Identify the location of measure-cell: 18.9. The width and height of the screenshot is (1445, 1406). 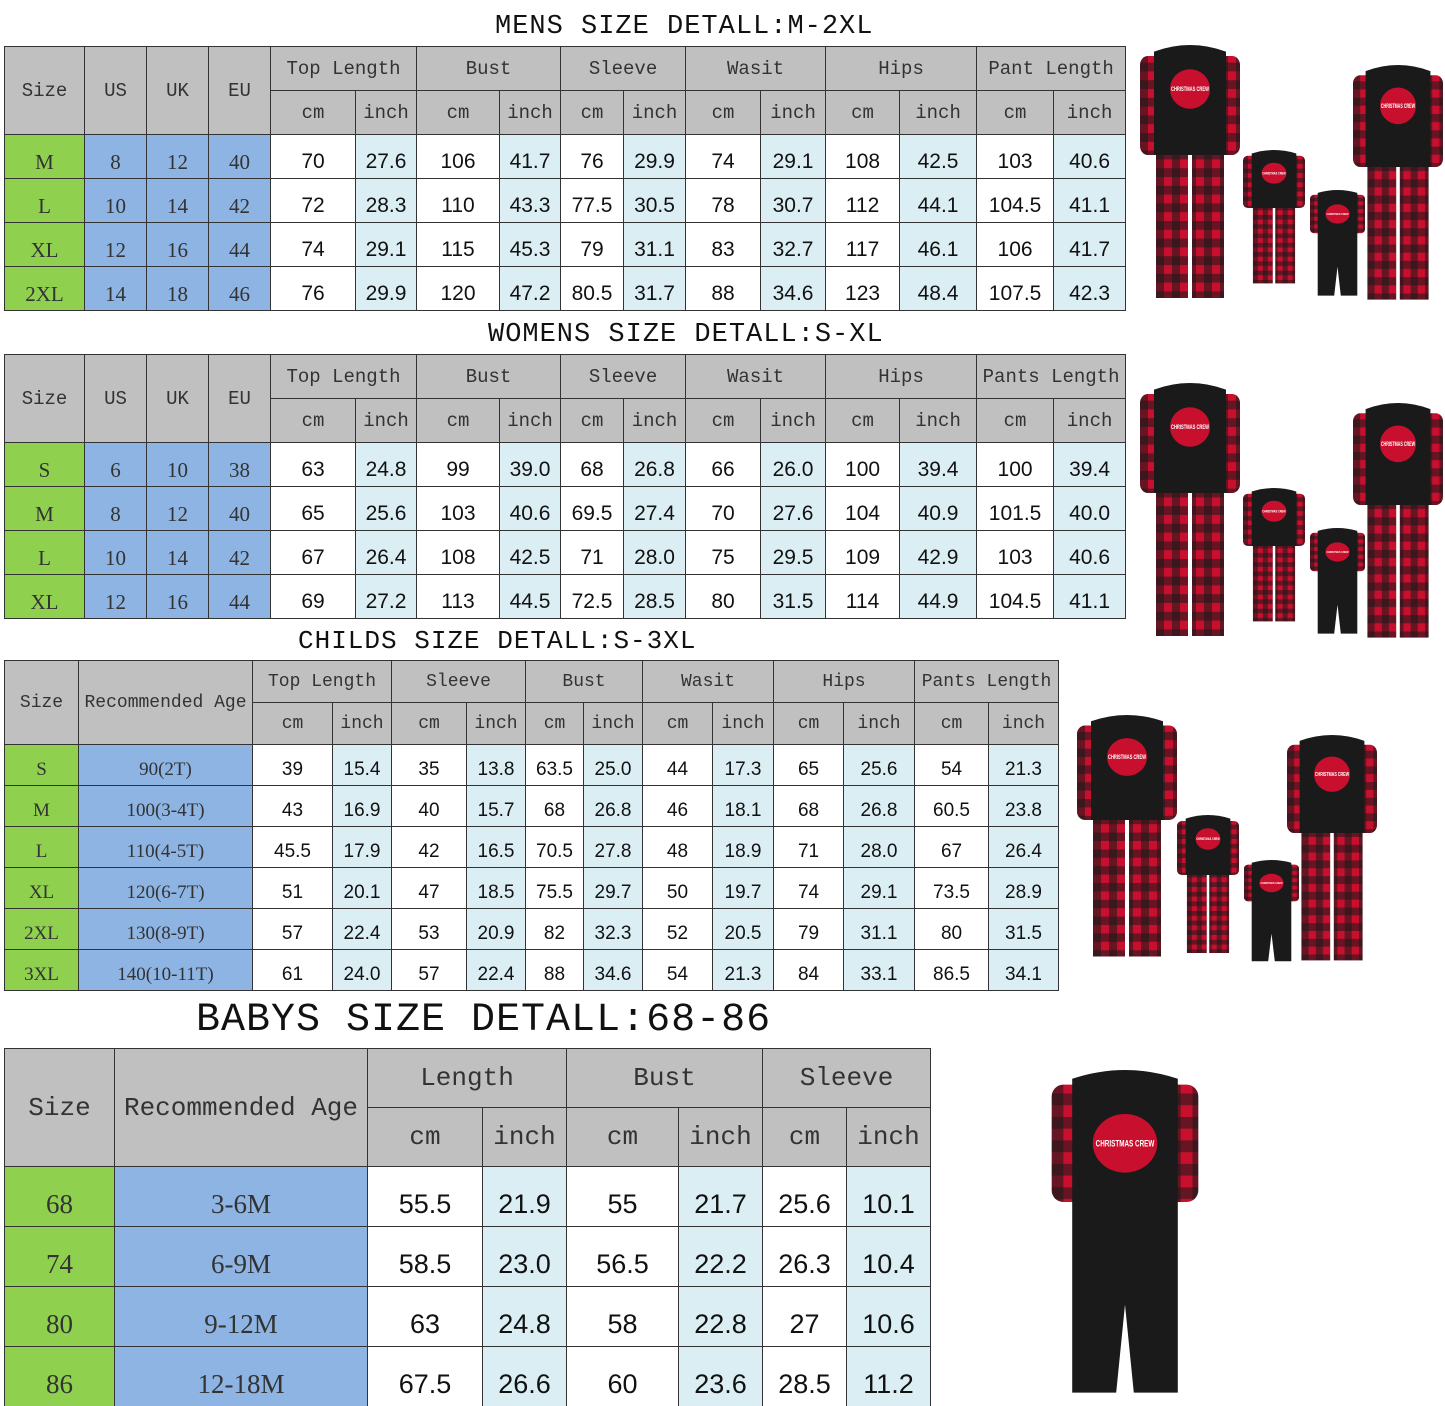
(743, 847).